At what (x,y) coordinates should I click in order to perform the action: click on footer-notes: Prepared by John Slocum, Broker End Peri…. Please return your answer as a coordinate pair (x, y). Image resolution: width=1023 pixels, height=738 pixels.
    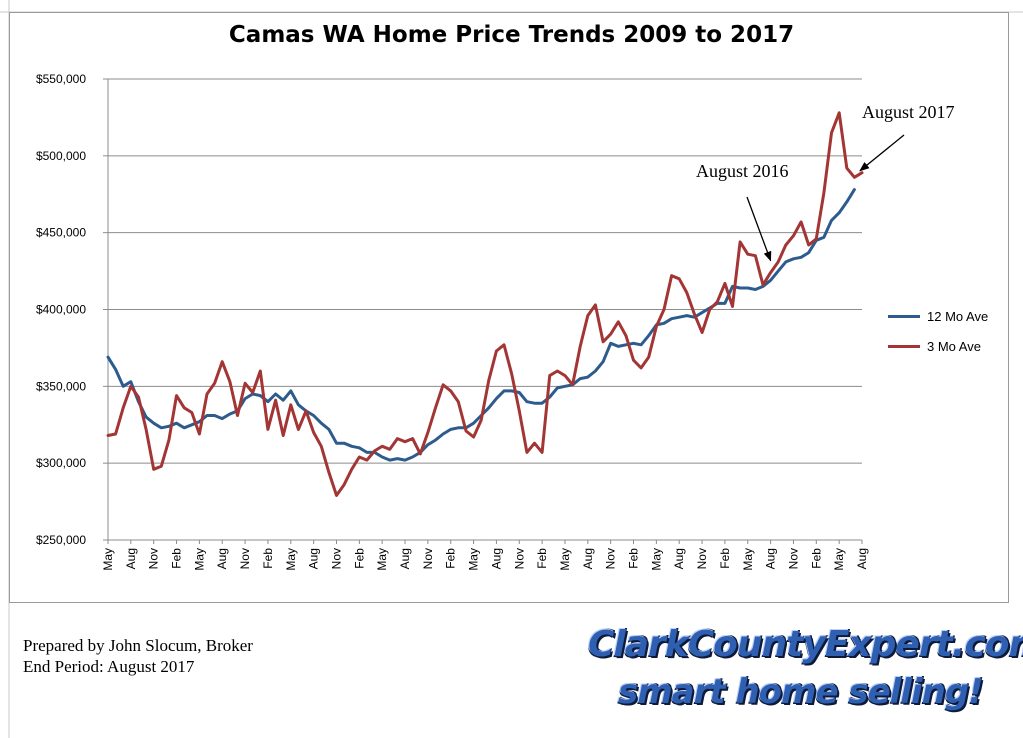
    Looking at the image, I should click on (138, 656).